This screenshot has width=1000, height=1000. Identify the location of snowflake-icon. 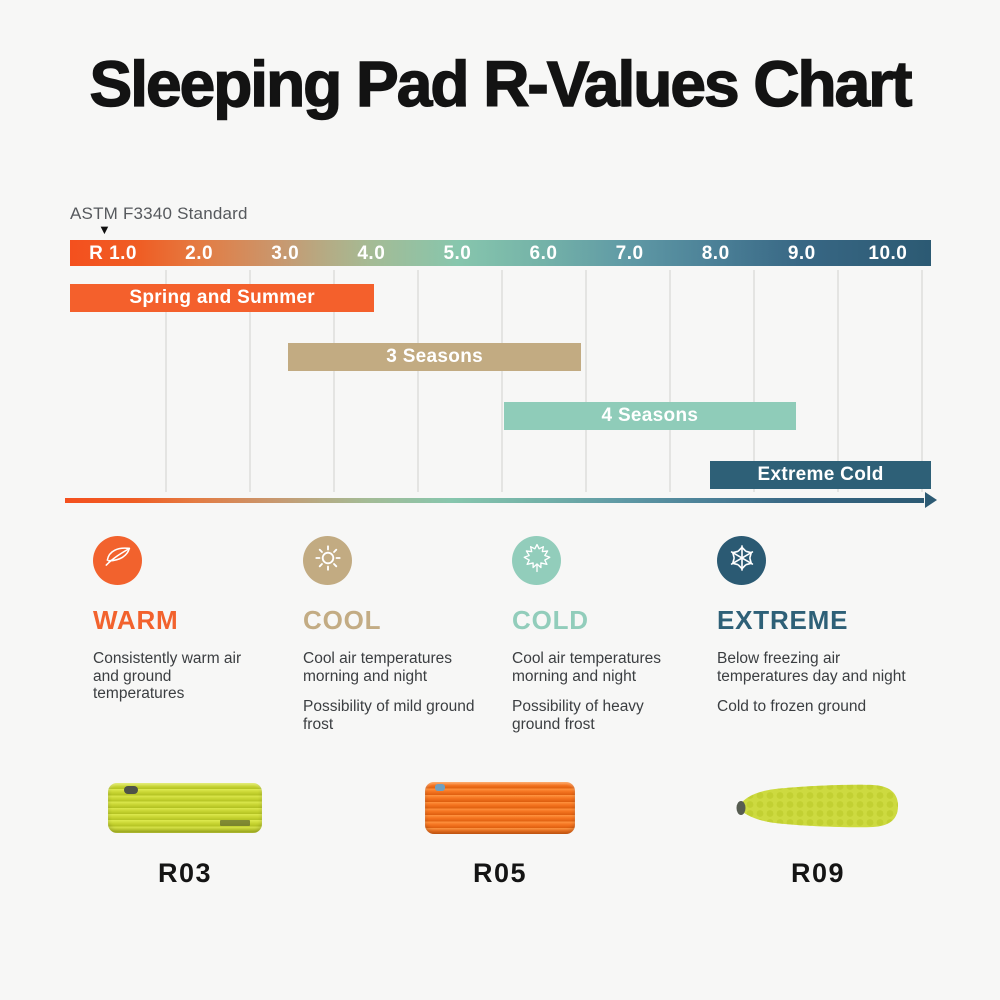
(742, 560).